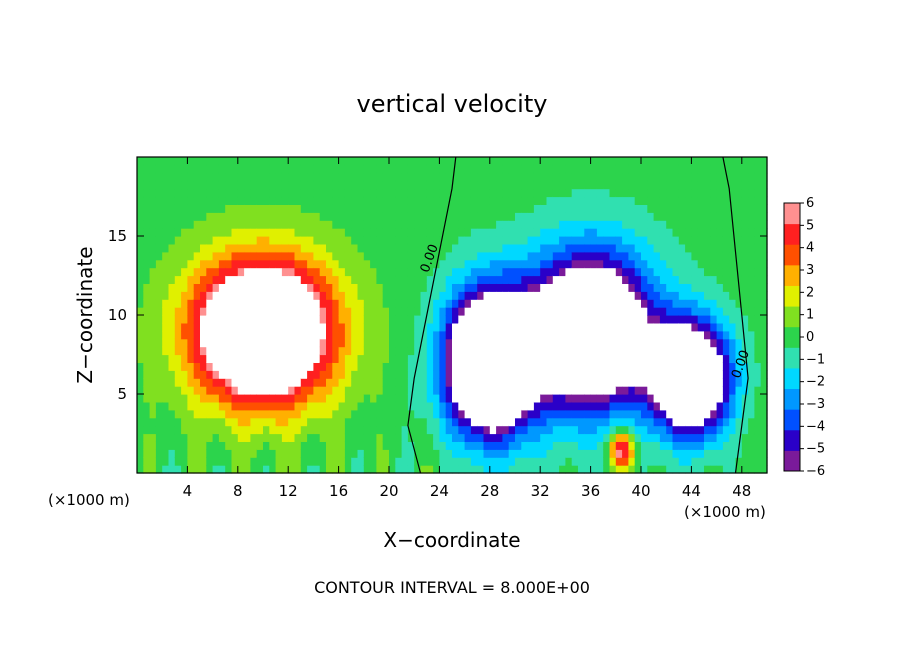  Describe the element at coordinates (117, 315) in the screenshot. I see `y-tick-label: 10` at that location.